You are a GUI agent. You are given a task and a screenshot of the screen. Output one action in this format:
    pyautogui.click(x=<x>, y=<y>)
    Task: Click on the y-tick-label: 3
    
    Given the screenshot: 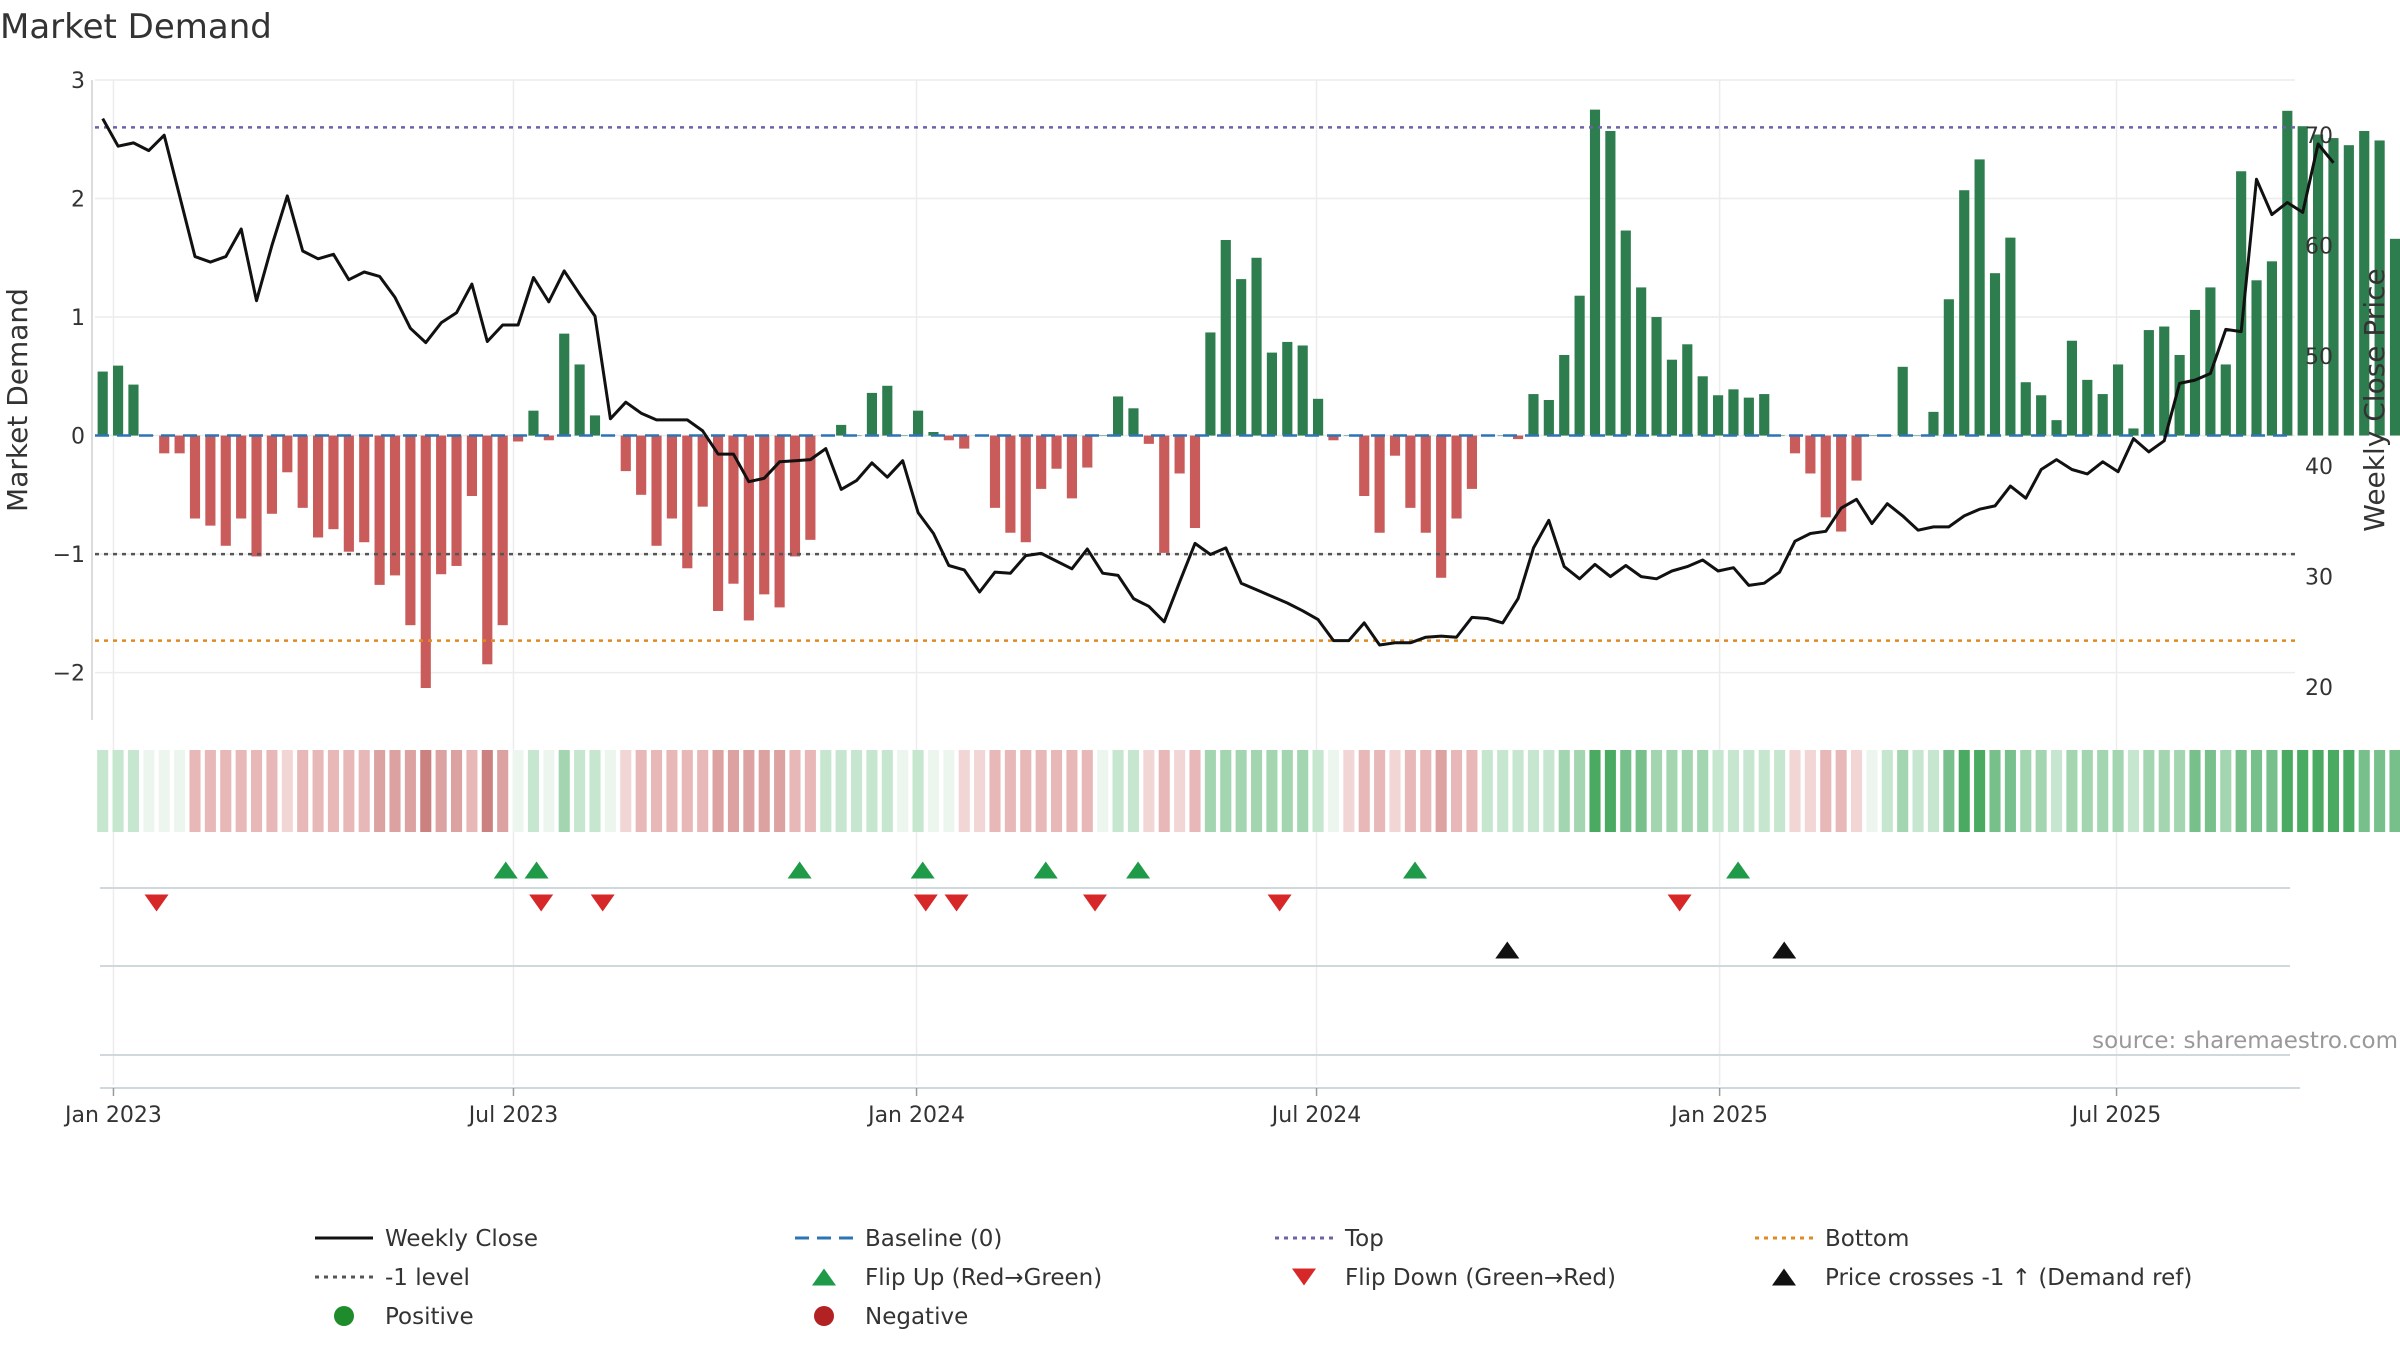 What is the action you would take?
    pyautogui.click(x=78, y=81)
    